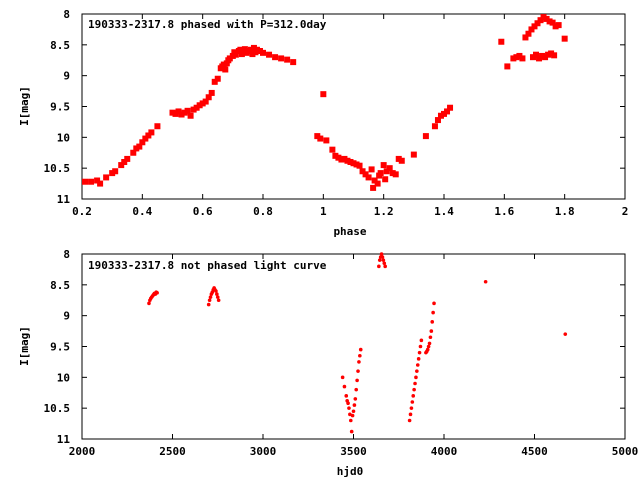 This screenshot has width=640, height=480. I want to click on phased-plot-title: 190333-2317.8 phased with P=312.0day, so click(207, 24).